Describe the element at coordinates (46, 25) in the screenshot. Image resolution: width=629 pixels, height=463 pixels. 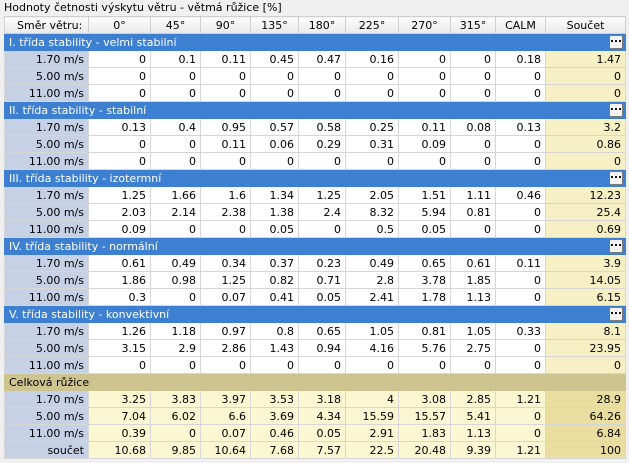
I see `column-header: Směr větru:` at that location.